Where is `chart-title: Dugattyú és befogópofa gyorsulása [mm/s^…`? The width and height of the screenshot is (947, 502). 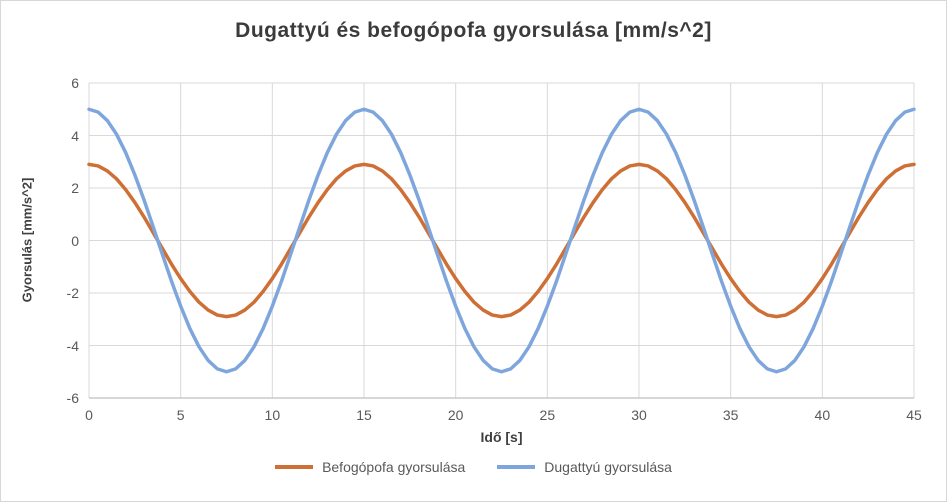
chart-title: Dugattyú és befogópofa gyorsulása [mm/s^… is located at coordinates (473, 30).